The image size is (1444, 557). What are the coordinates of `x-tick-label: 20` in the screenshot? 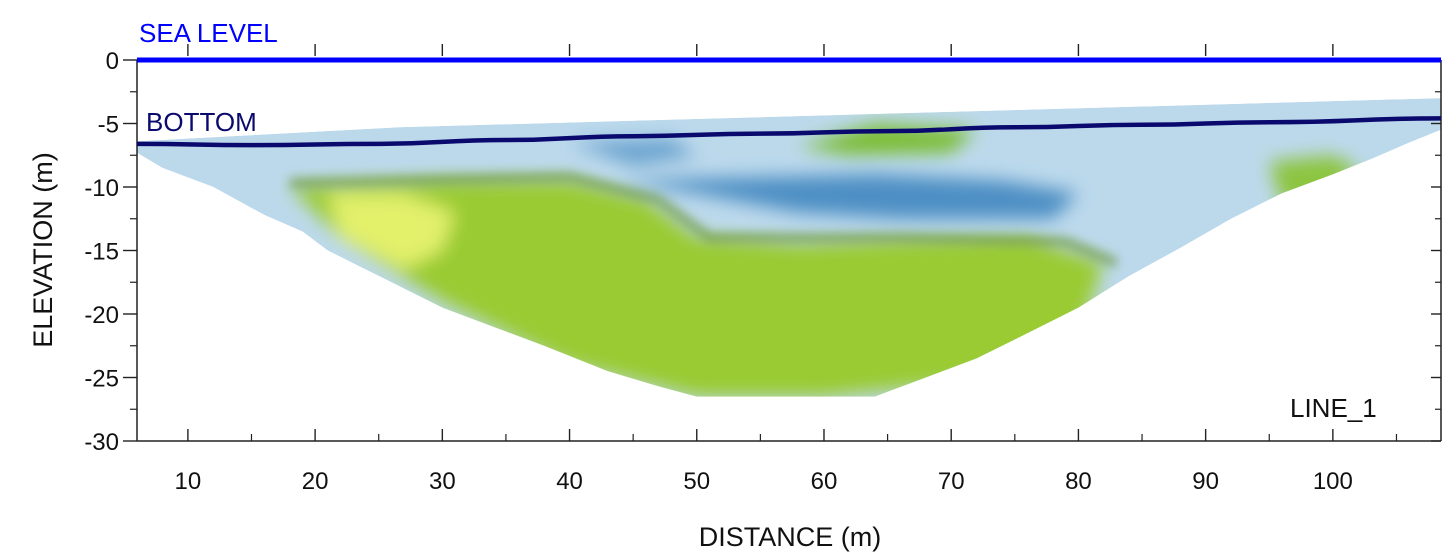 It's located at (315, 481).